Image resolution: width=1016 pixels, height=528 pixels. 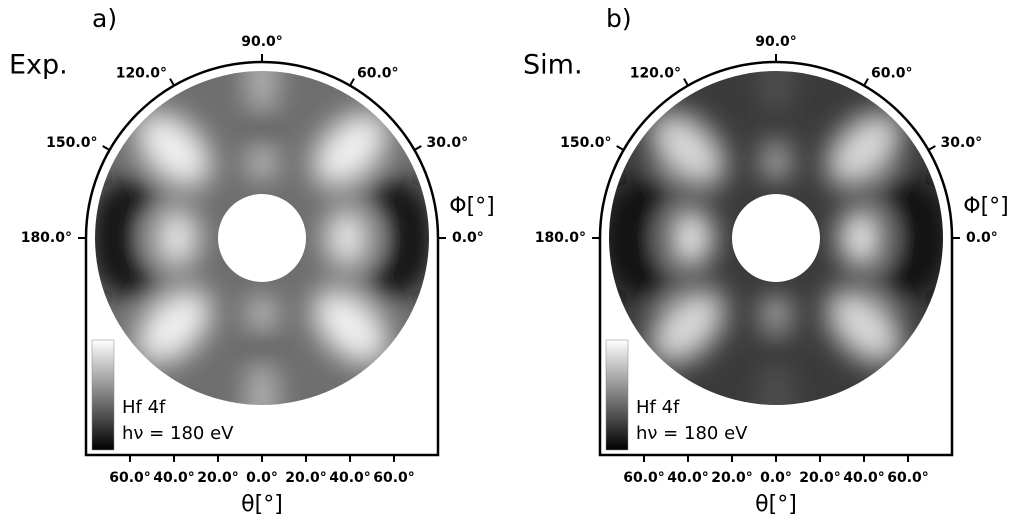 What do you see at coordinates (619, 18) in the screenshot?
I see `panel-label: b)` at bounding box center [619, 18].